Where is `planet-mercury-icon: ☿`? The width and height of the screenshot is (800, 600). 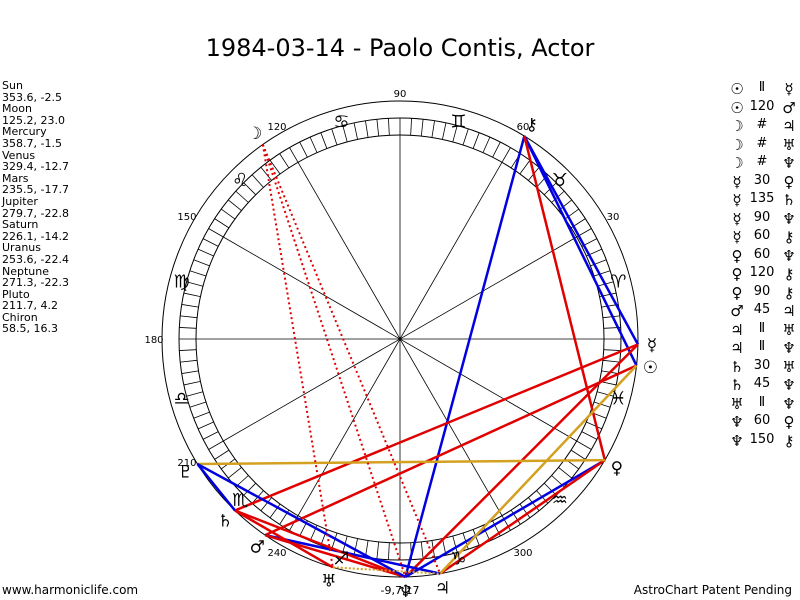
planet-mercury-icon: ☿ is located at coordinates (652, 346).